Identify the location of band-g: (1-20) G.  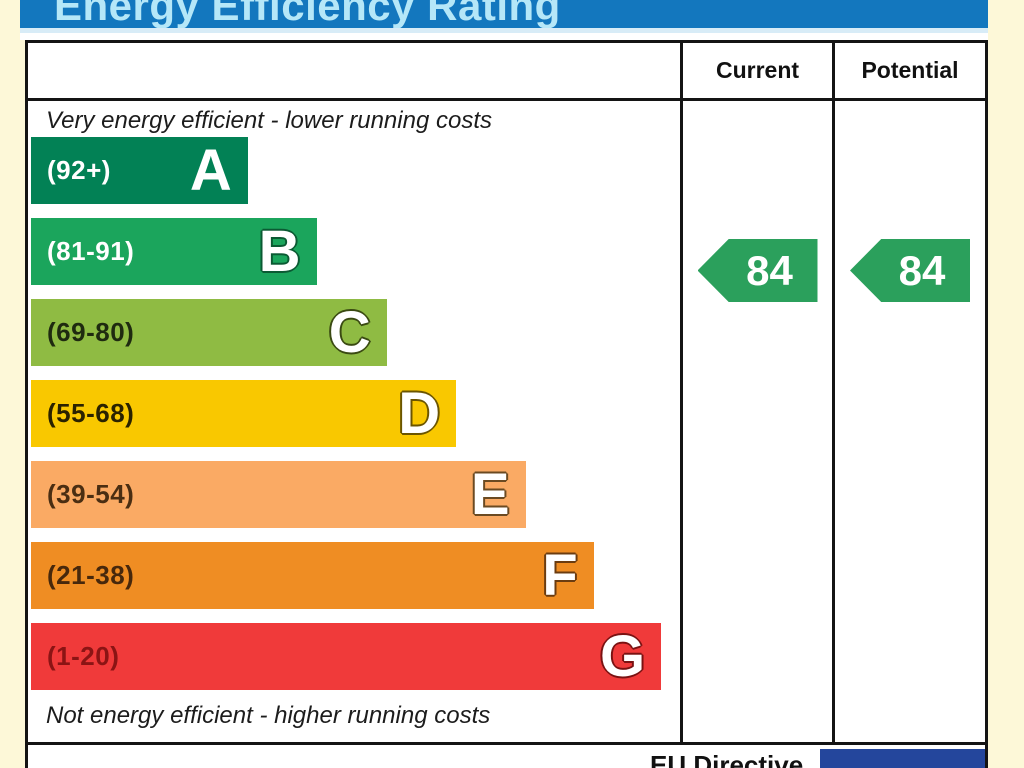
(346, 656).